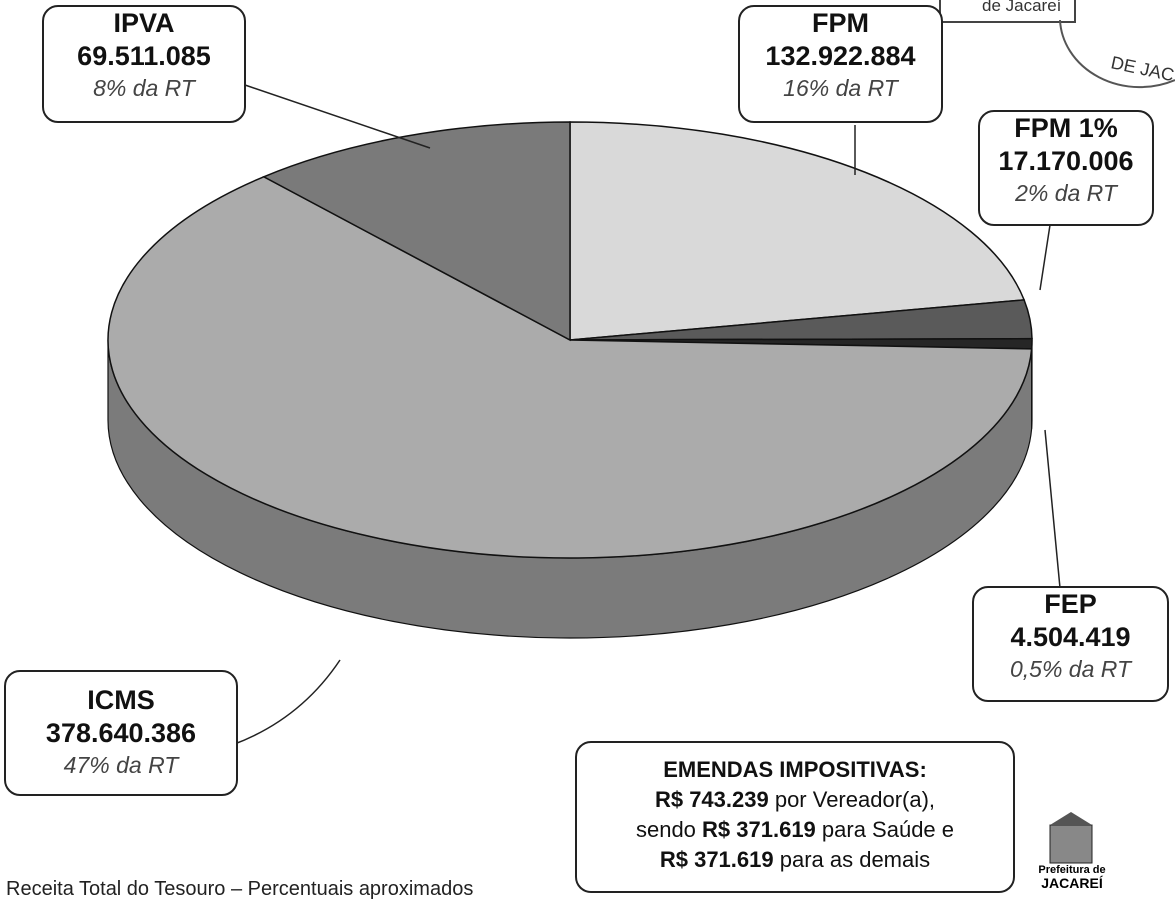 The height and width of the screenshot is (899, 1175). I want to click on slice-value: 69.511.085, so click(144, 56).